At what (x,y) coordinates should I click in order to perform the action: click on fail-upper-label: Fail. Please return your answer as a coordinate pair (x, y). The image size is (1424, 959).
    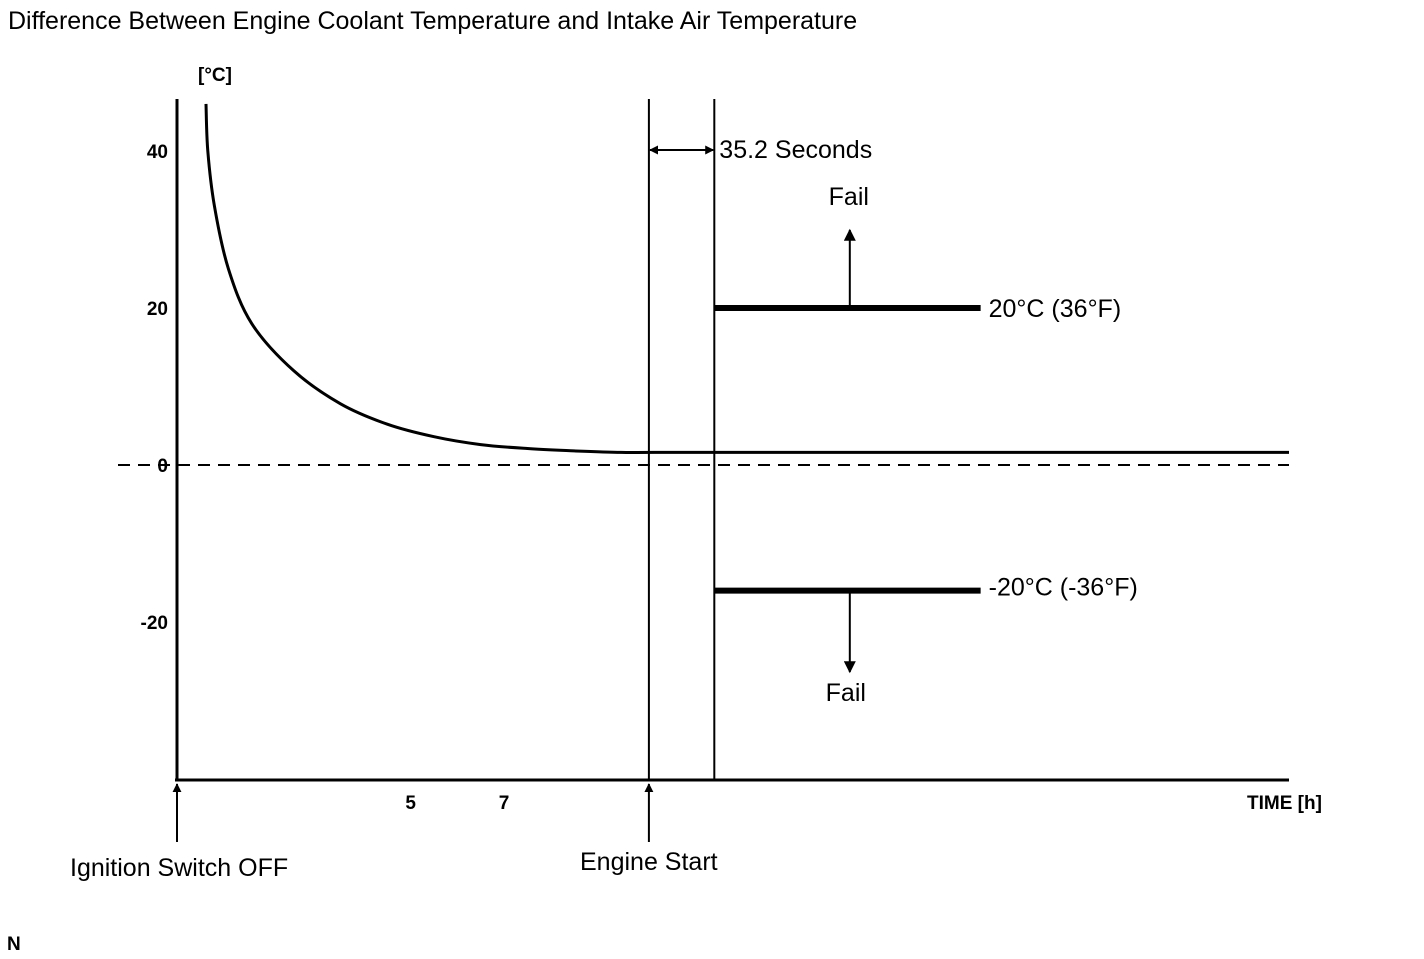
    Looking at the image, I should click on (849, 197).